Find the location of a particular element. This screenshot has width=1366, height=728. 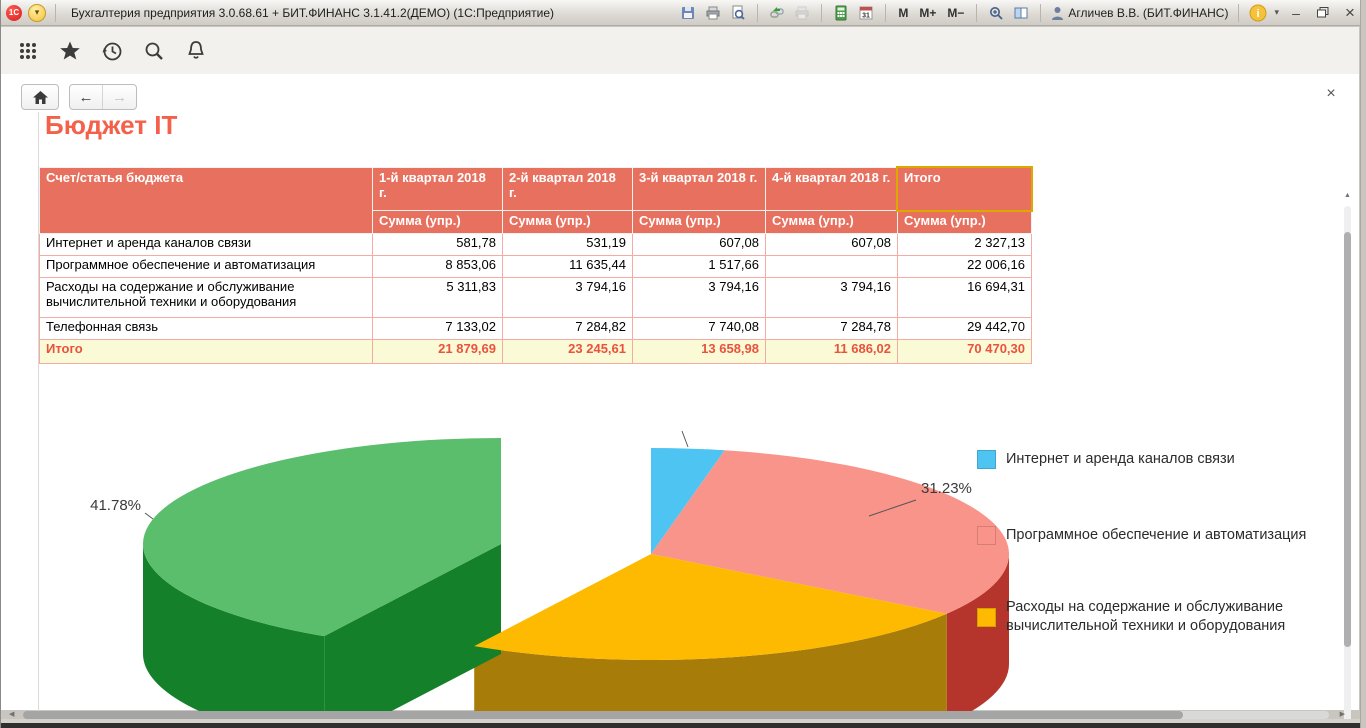

amount-cell: 7 740,08 is located at coordinates (699, 328).